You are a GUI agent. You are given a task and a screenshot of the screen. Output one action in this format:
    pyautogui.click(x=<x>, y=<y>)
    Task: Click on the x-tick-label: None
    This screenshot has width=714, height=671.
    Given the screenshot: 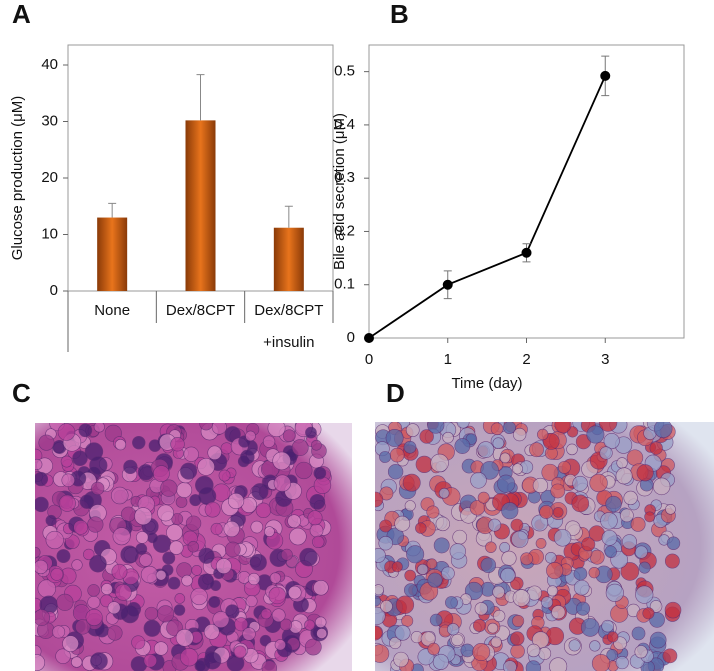 What is the action you would take?
    pyautogui.click(x=112, y=310)
    